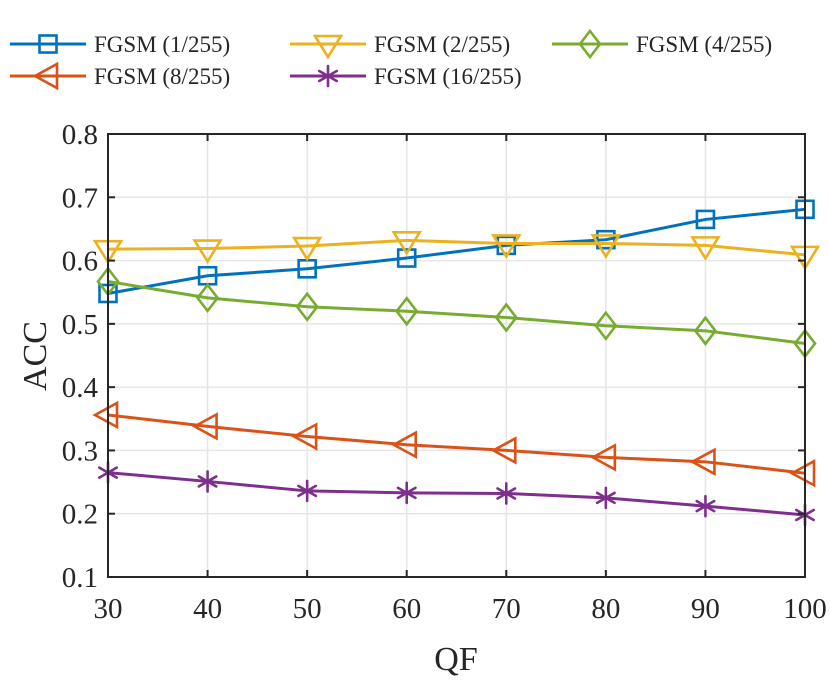 The width and height of the screenshot is (830, 680). What do you see at coordinates (80, 262) in the screenshot?
I see `y-tick-label: 0.6` at bounding box center [80, 262].